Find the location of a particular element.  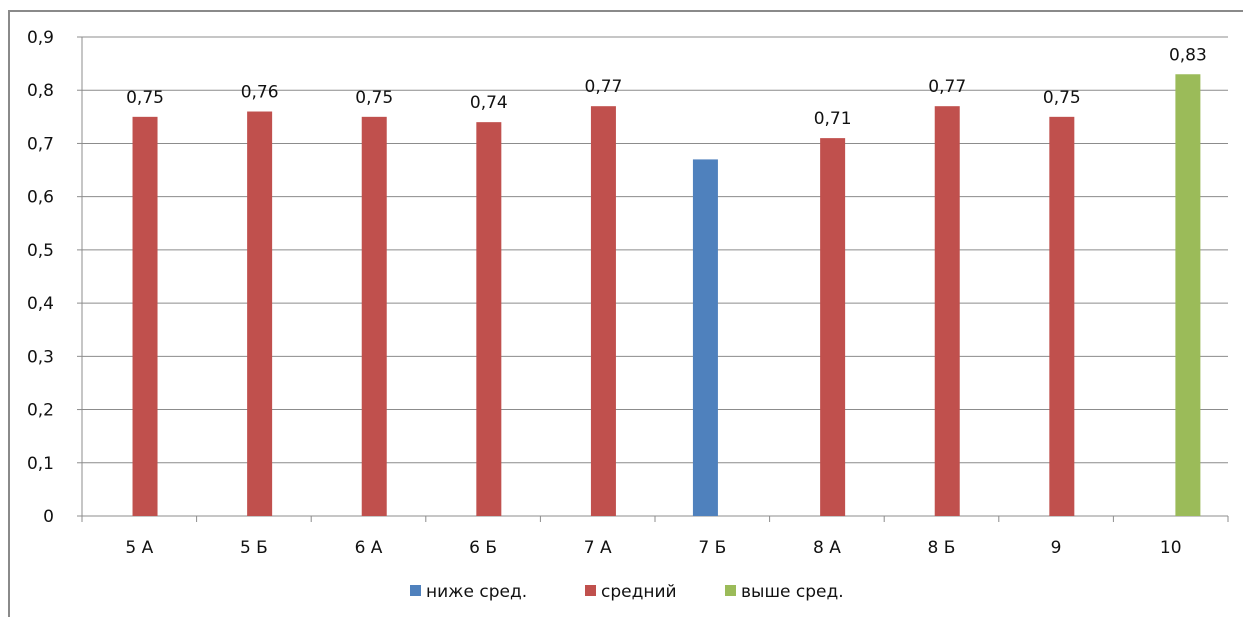

legend-label: ниже сред. is located at coordinates (476, 592).